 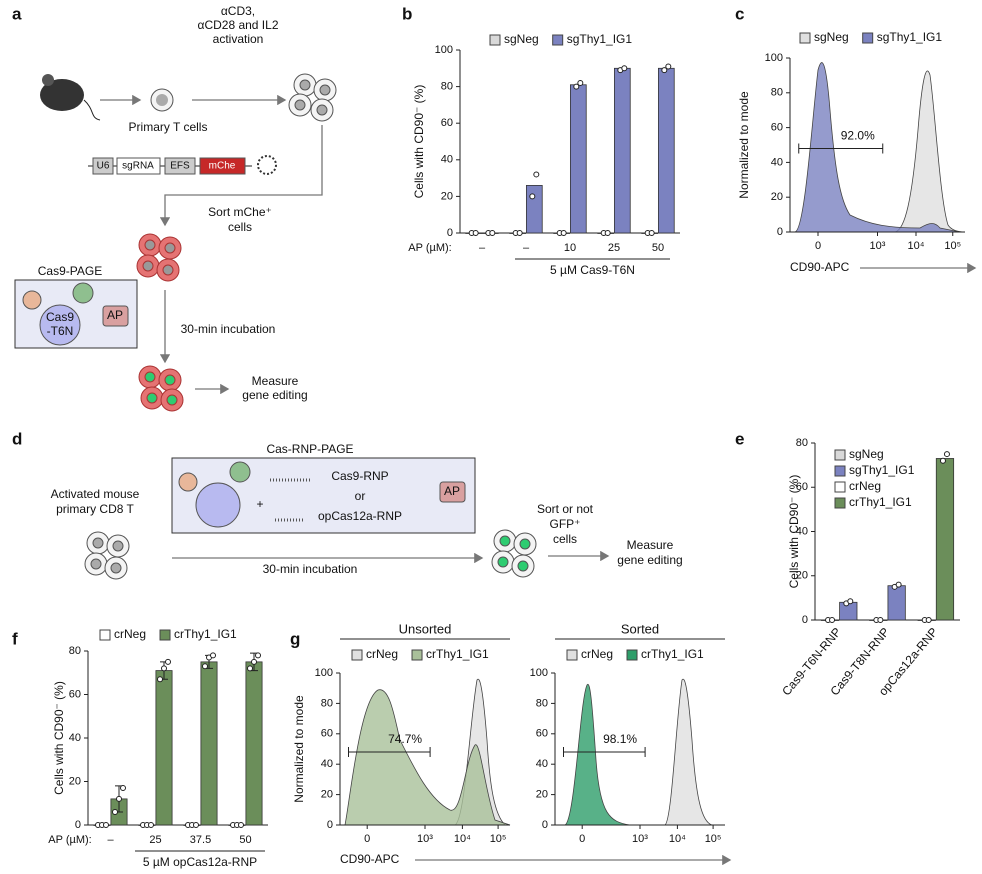 I want to click on panel-label: a, so click(x=17, y=13).